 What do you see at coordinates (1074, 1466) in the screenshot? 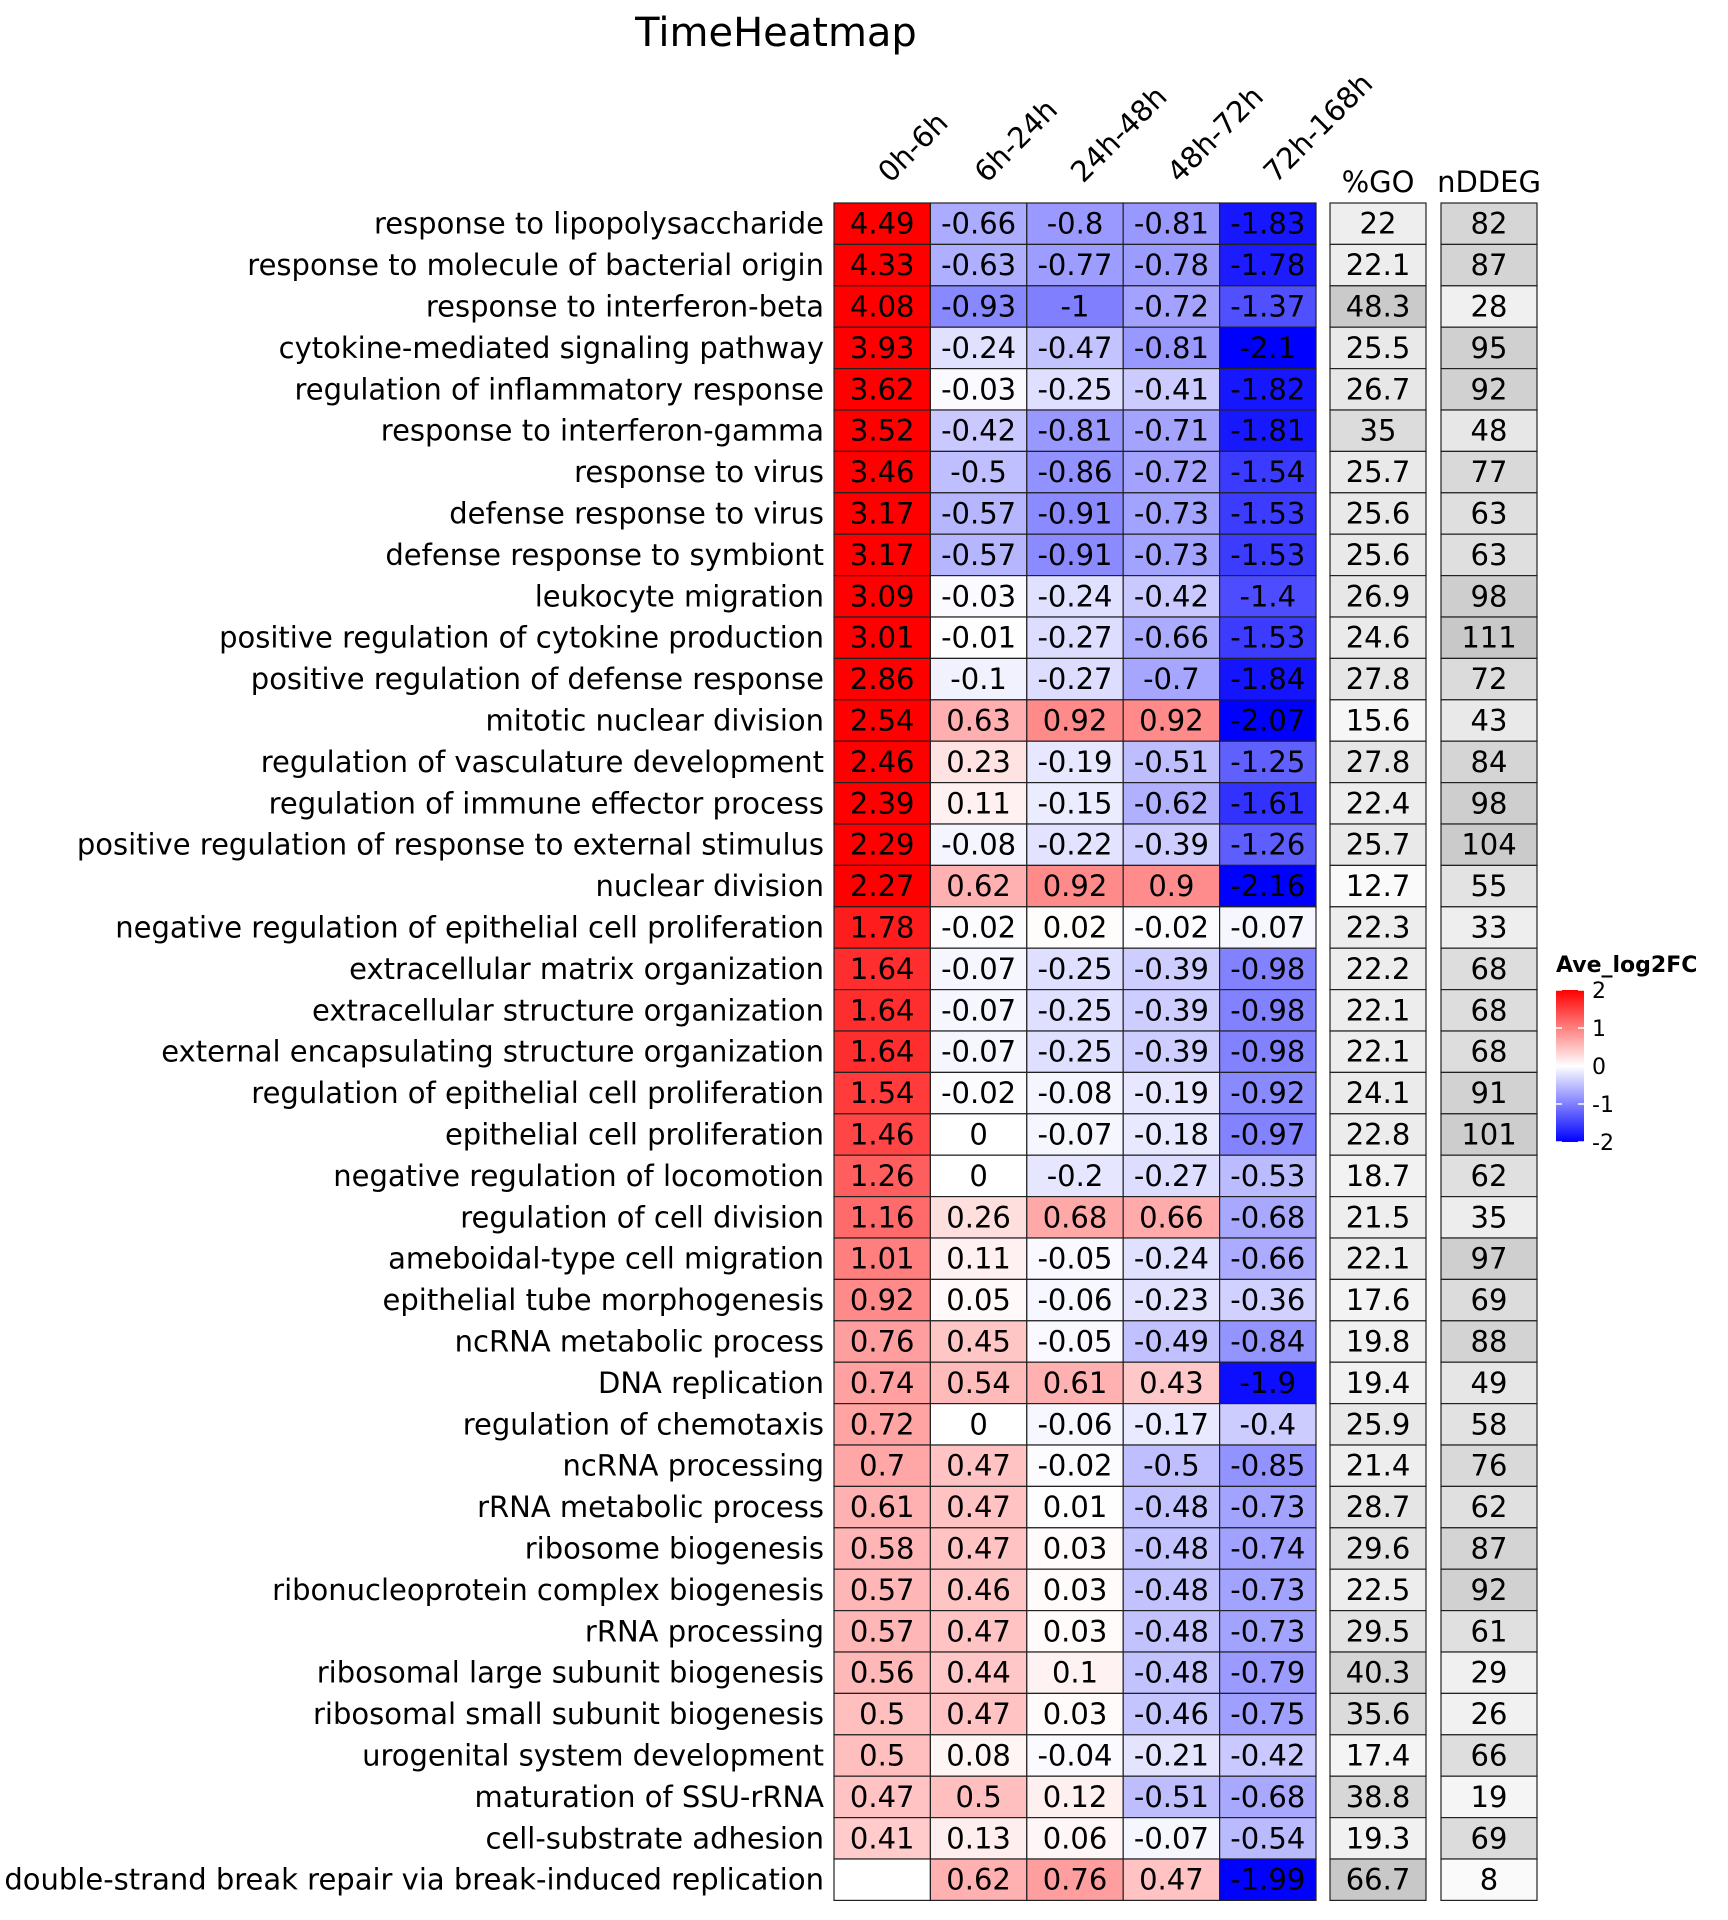
I see `cell-value: -0.02` at bounding box center [1074, 1466].